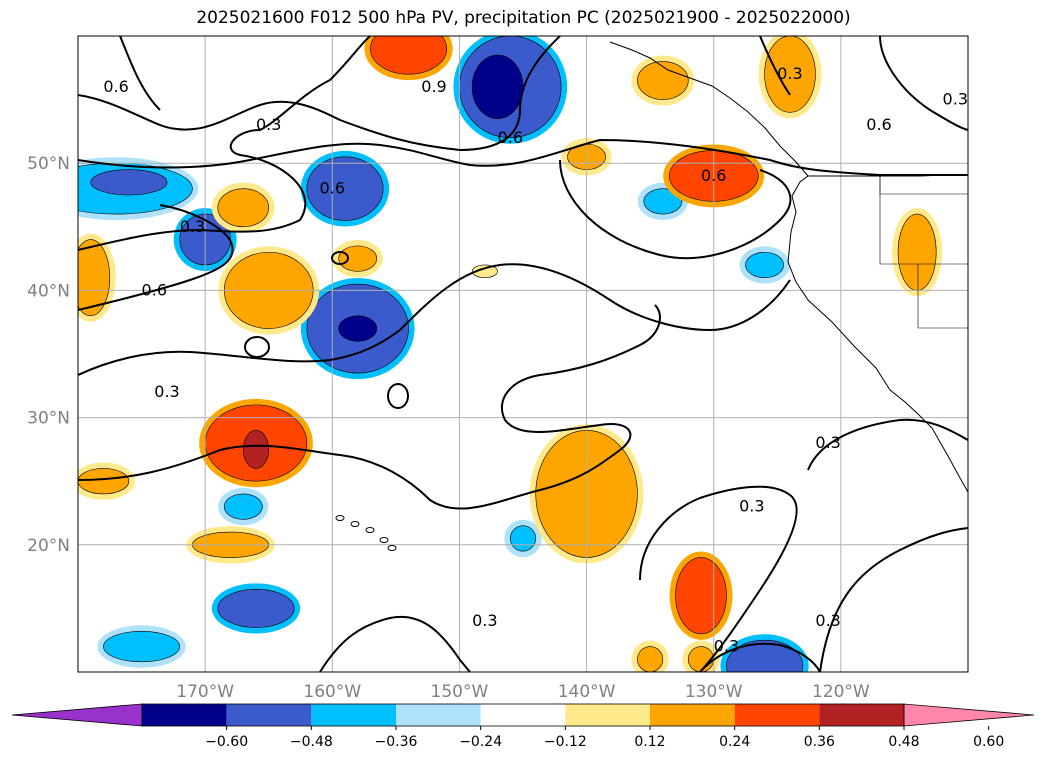 The width and height of the screenshot is (1047, 765). What do you see at coordinates (48, 291) in the screenshot?
I see `y-tick-label: 40°N` at bounding box center [48, 291].